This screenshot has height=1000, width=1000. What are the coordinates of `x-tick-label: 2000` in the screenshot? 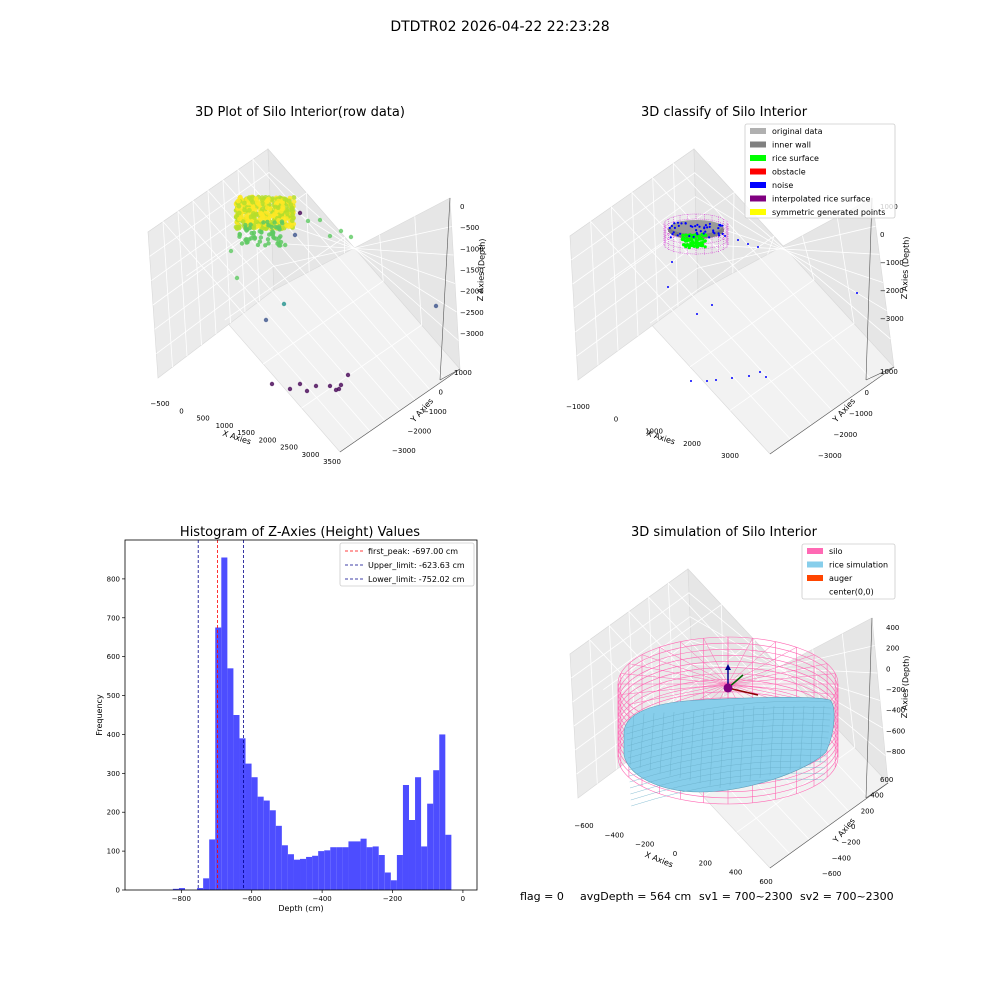 It's located at (268, 440).